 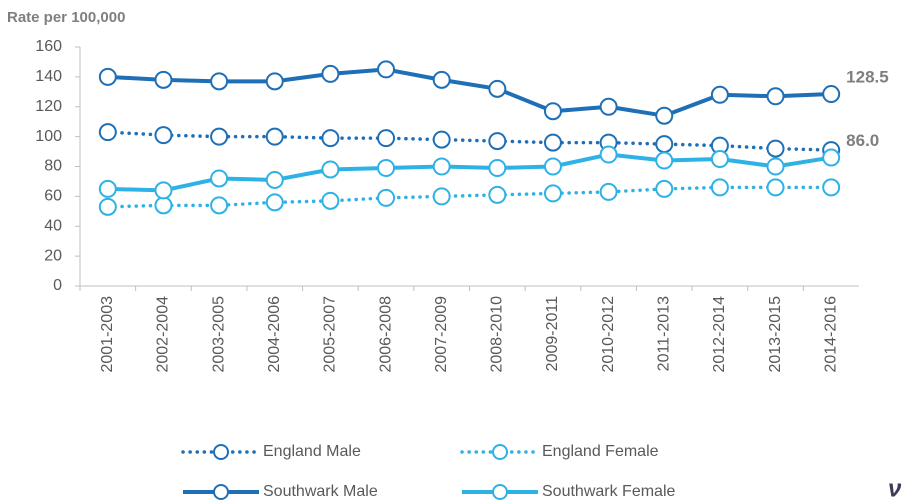 I want to click on legend-label: England Male, so click(x=312, y=451).